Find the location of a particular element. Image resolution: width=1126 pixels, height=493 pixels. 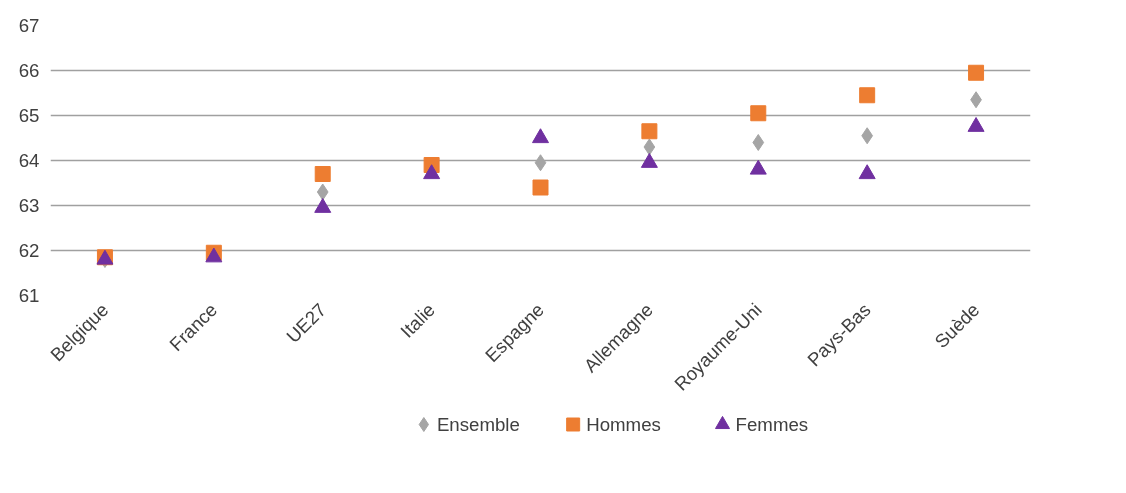

y-tick-label: 63 is located at coordinates (29, 205).